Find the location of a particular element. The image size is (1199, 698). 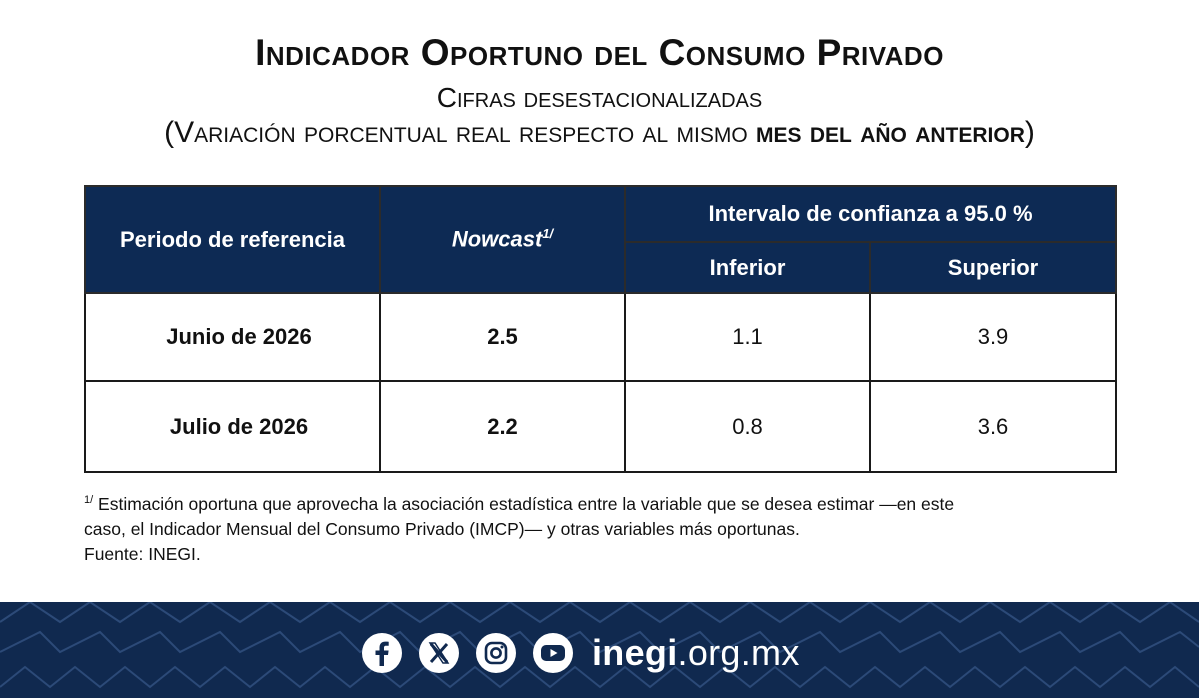

footnote-marker: 1/ is located at coordinates (89, 500).